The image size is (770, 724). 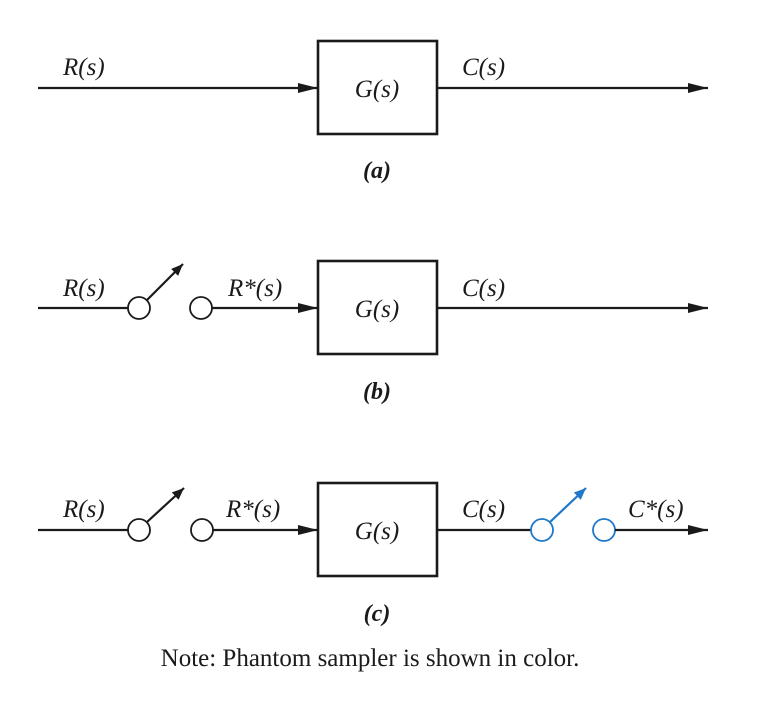 What do you see at coordinates (483, 67) in the screenshot?
I see `output-label-a: C(s)` at bounding box center [483, 67].